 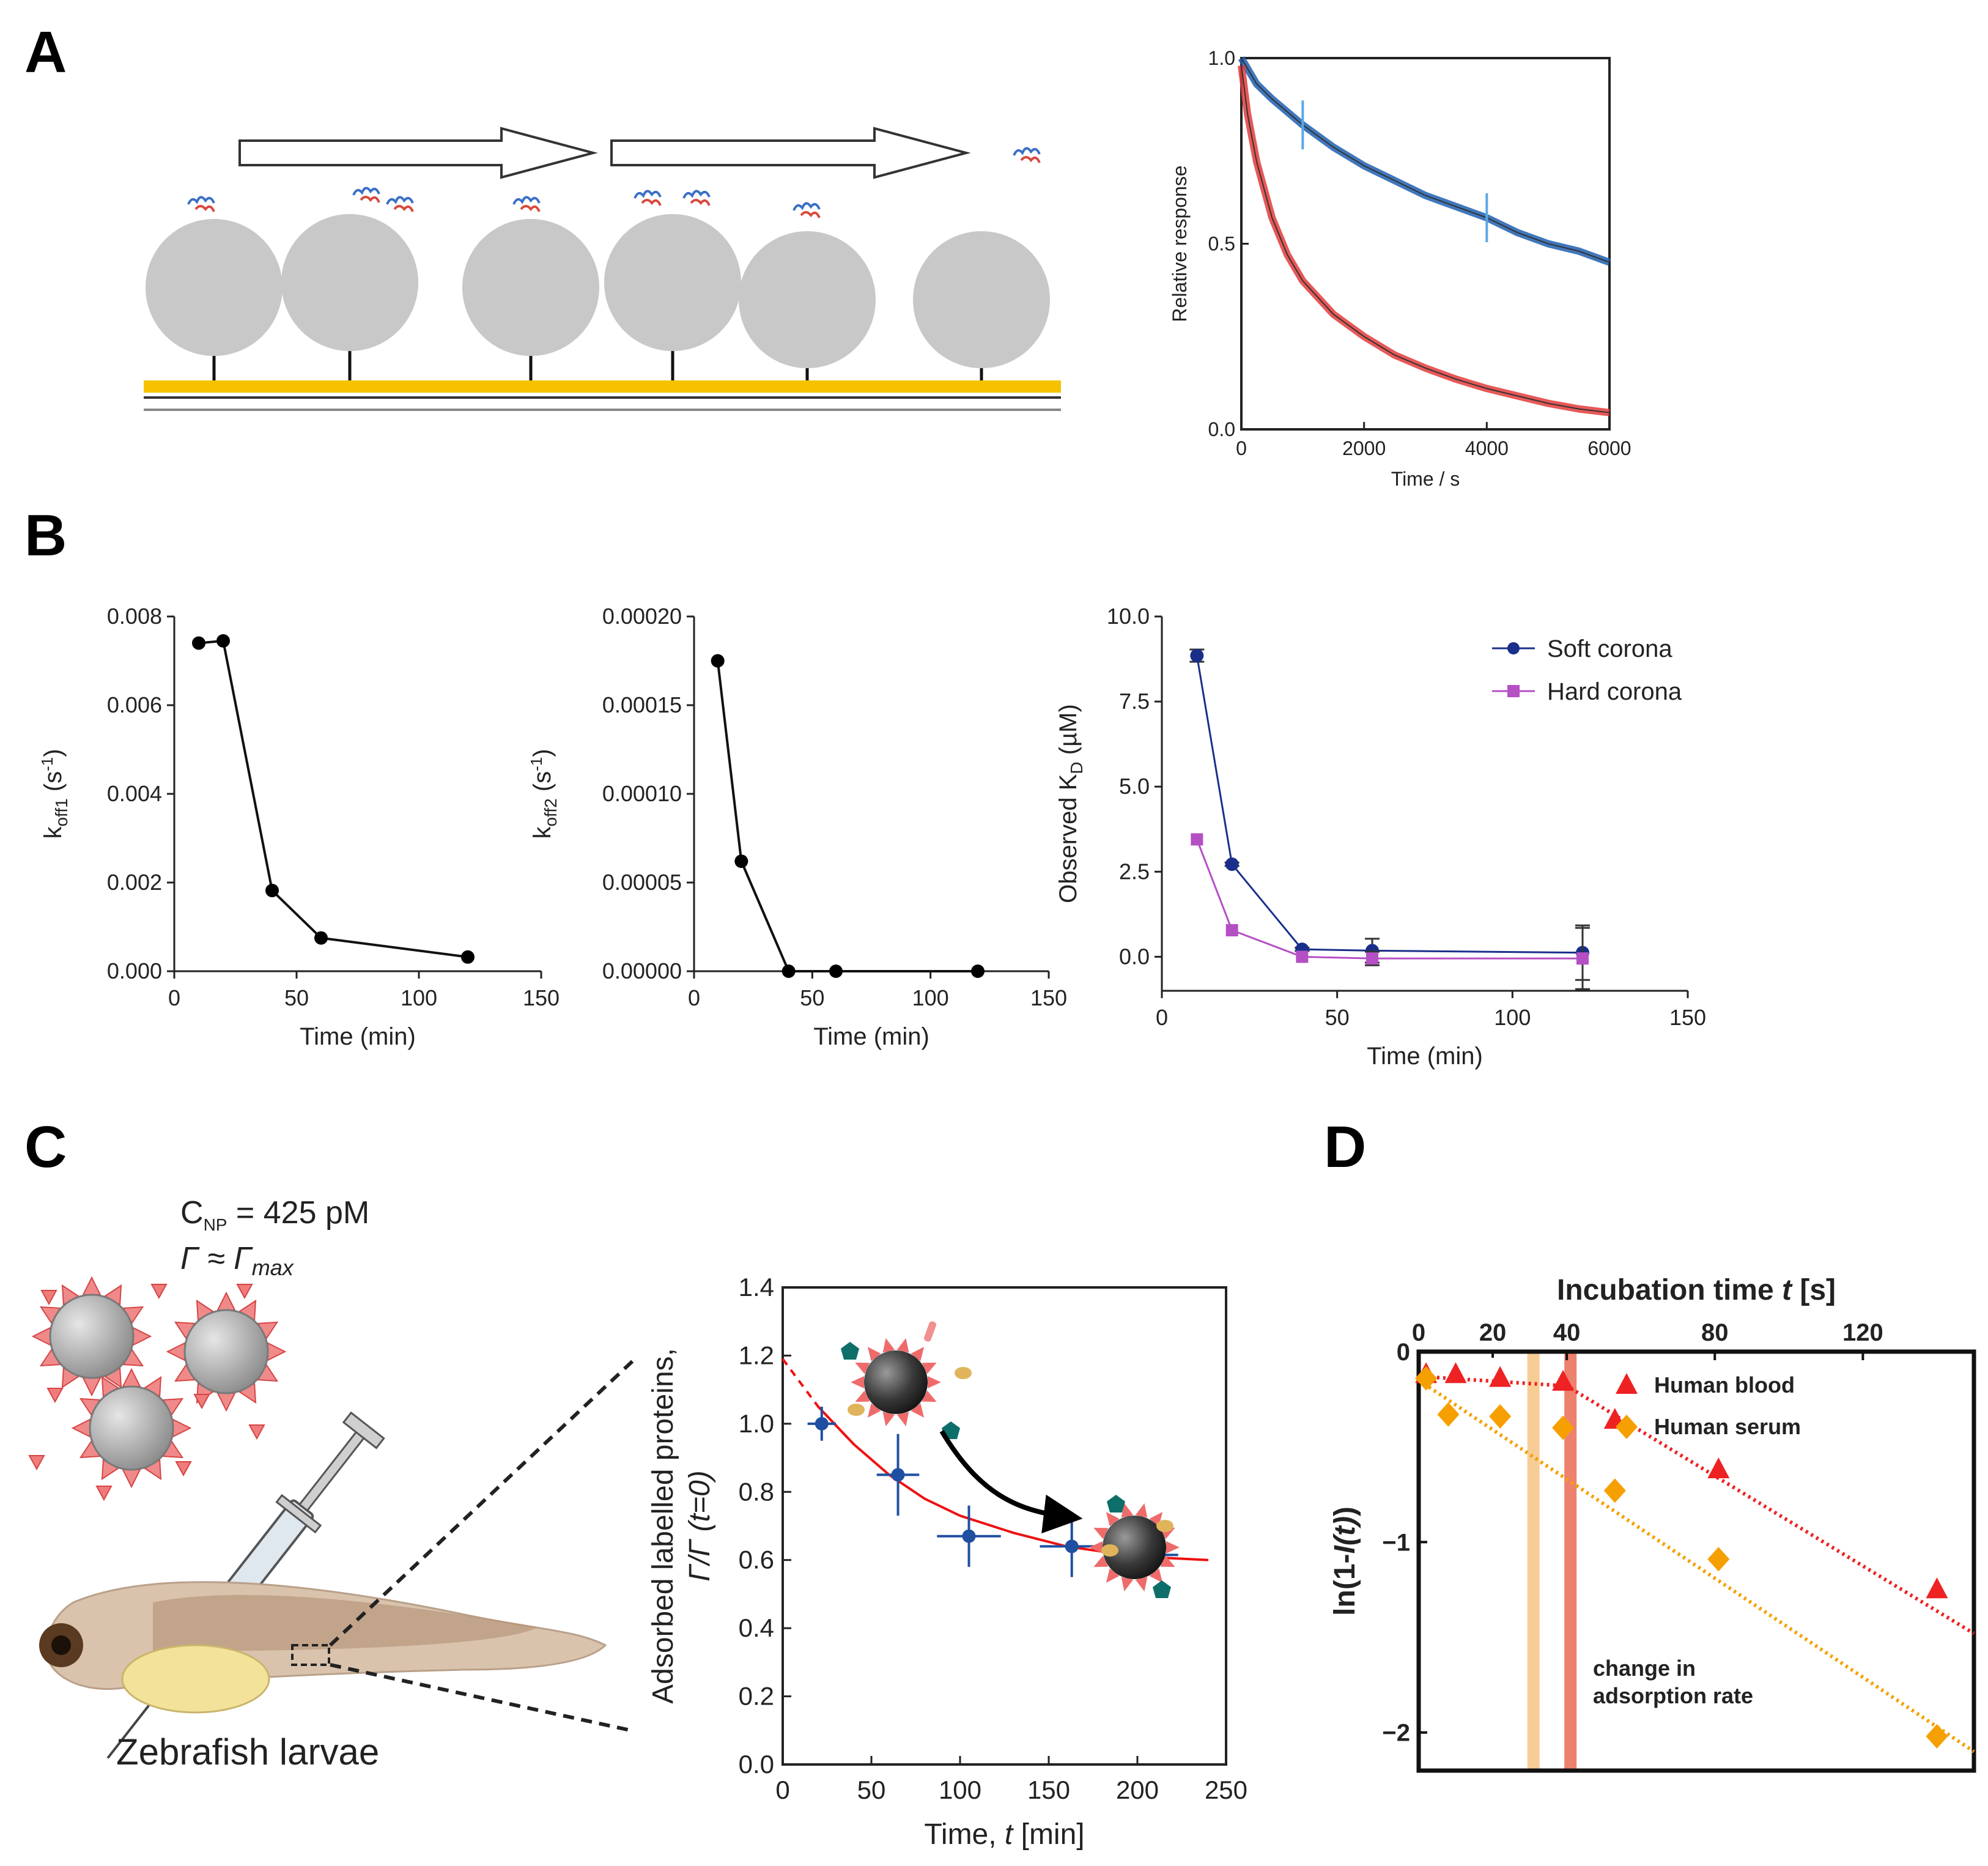 I want to click on y-tick-label: 7.5, so click(x=1134, y=701).